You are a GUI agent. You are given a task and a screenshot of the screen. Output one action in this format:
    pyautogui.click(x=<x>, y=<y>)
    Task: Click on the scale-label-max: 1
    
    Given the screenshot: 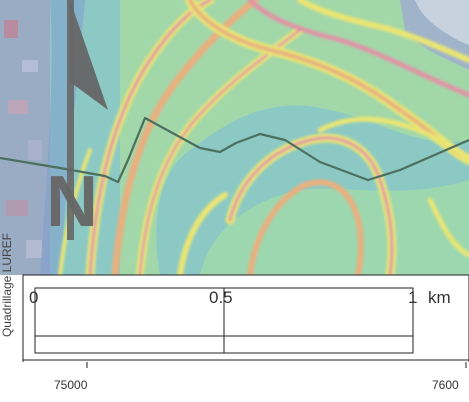 What is the action you would take?
    pyautogui.click(x=413, y=297)
    